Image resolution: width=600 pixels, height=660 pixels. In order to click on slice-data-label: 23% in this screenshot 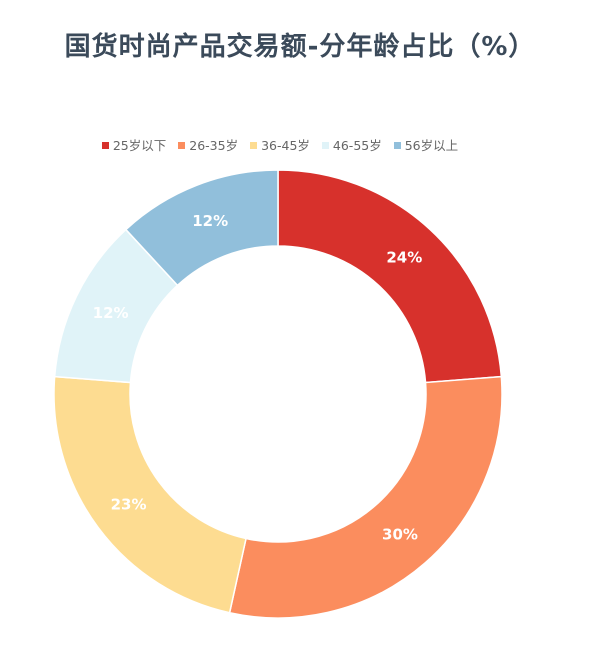, I will do `click(129, 505)`.